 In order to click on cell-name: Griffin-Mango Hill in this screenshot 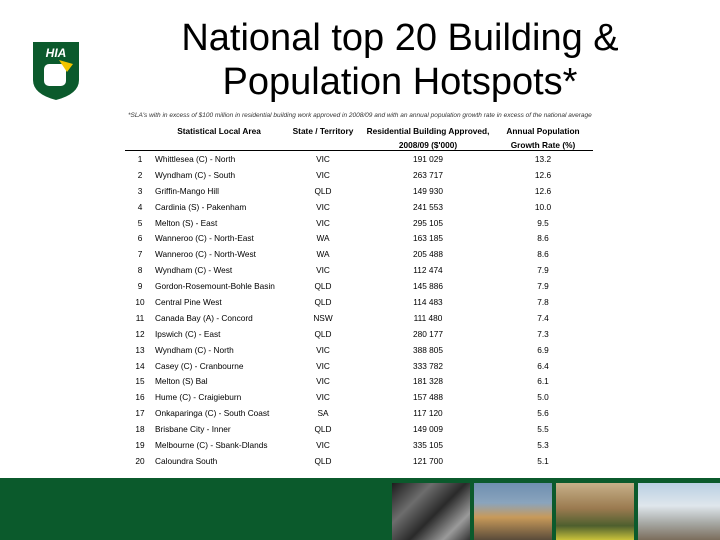, I will do `click(187, 190)`.